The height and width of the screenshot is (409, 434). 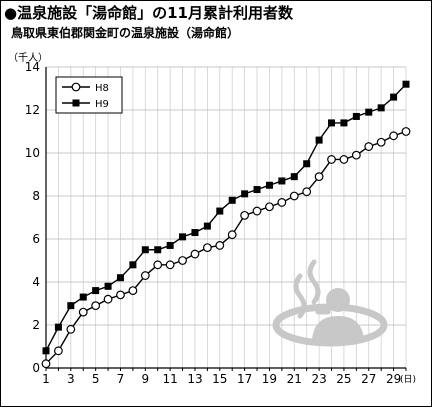 What do you see at coordinates (194, 379) in the screenshot?
I see `x-tick-label: 13` at bounding box center [194, 379].